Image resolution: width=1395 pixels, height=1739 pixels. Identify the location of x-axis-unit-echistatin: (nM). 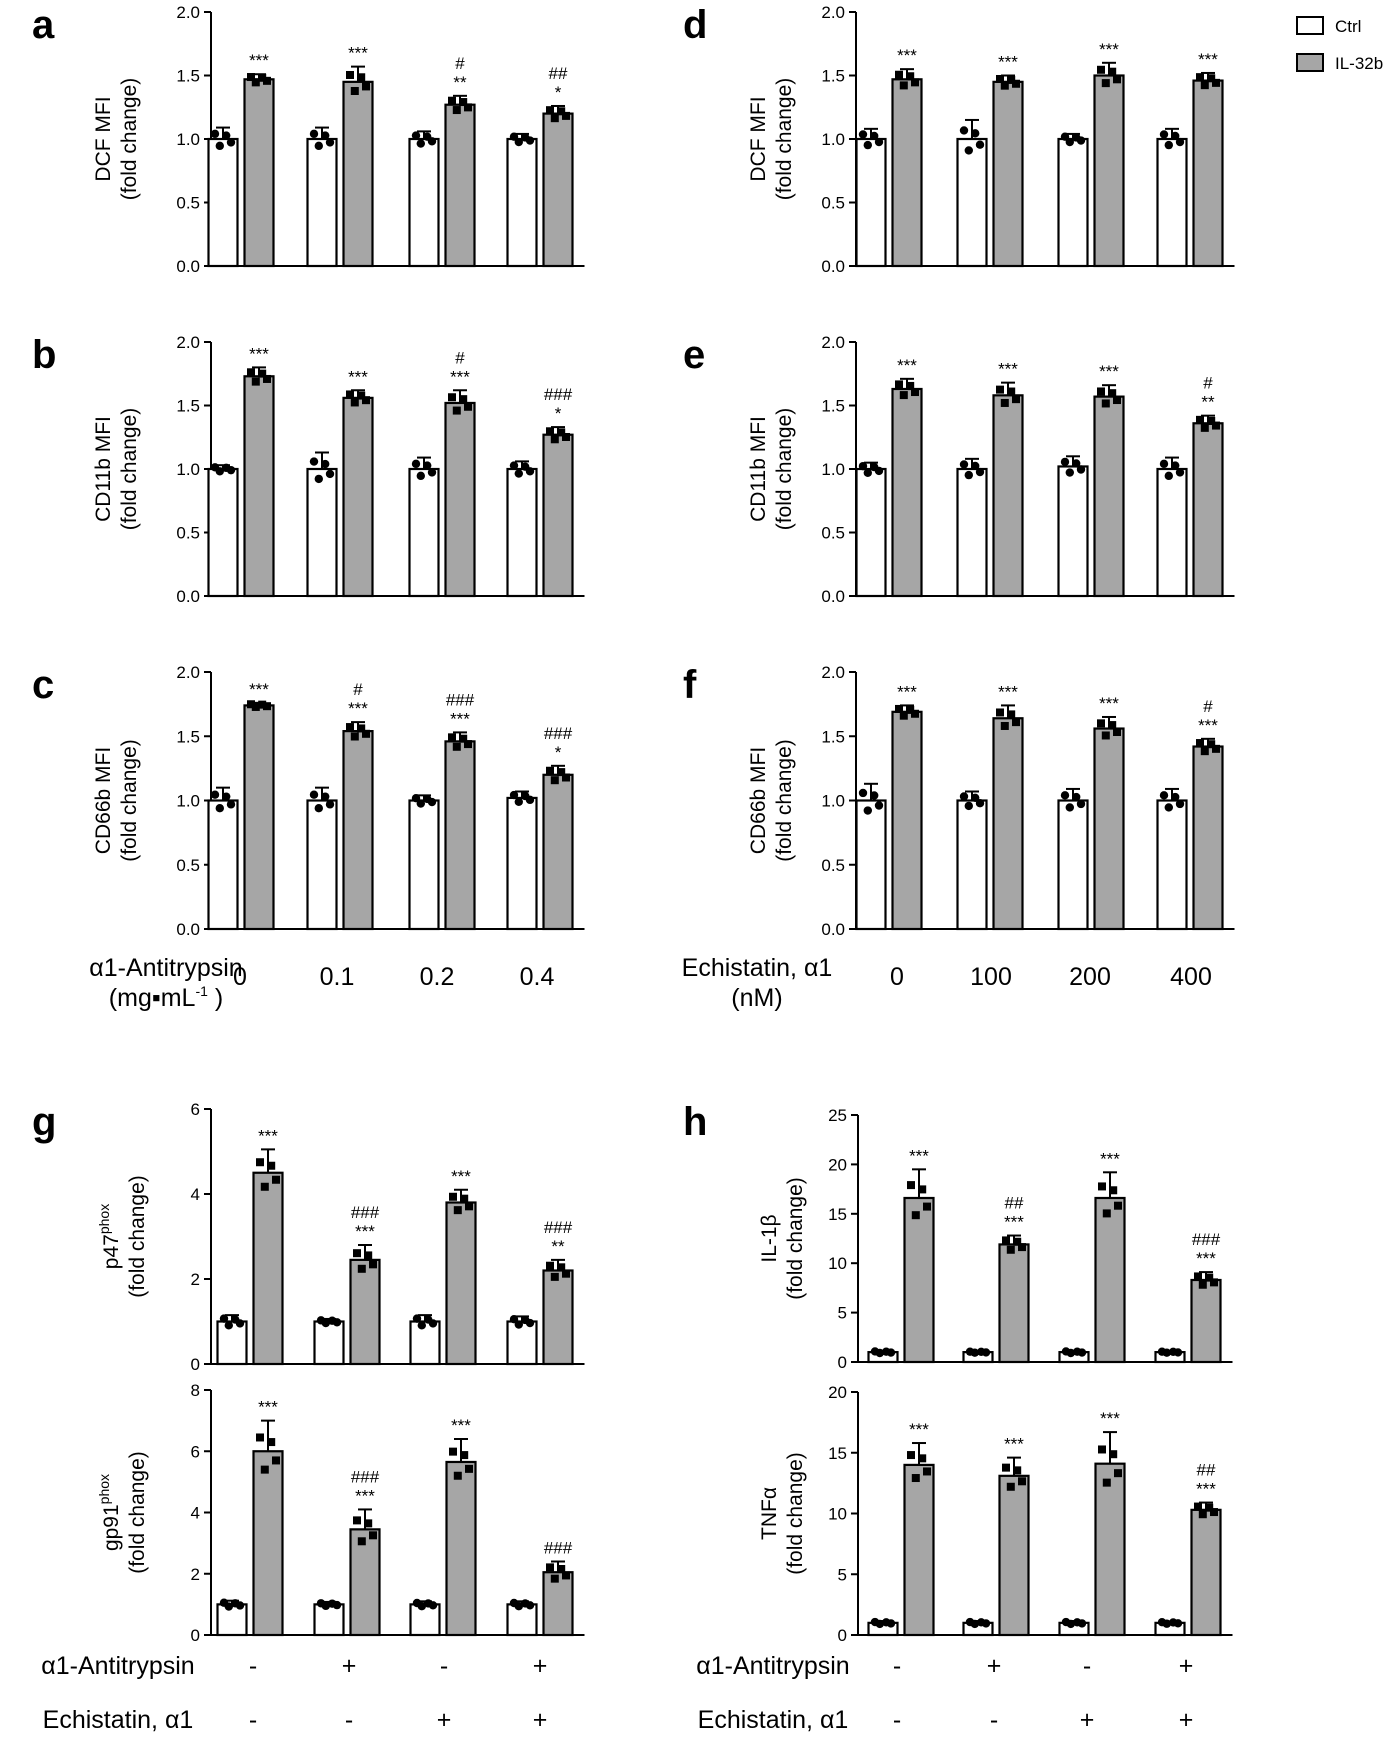
(756, 998).